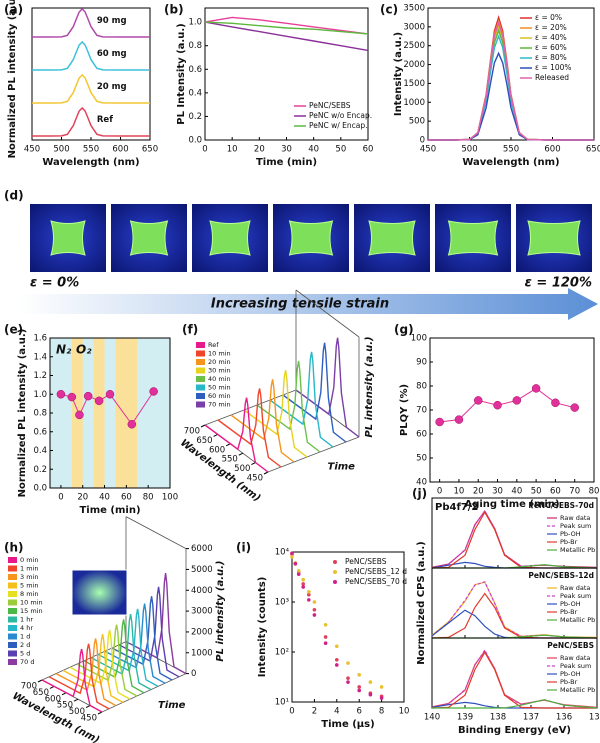 This screenshot has width=600, height=743. I want to click on subplot-title: PeNC/SEBS-12d, so click(561, 575).